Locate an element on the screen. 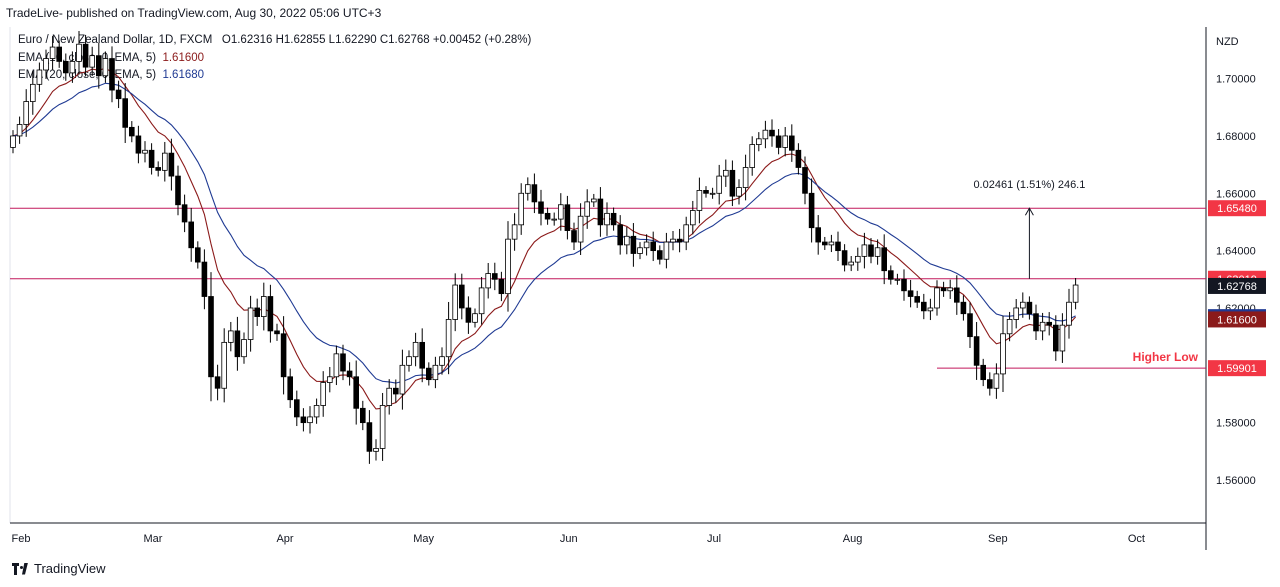 The image size is (1280, 587). higher-low-annotation: Higher Low is located at coordinates (1166, 357).